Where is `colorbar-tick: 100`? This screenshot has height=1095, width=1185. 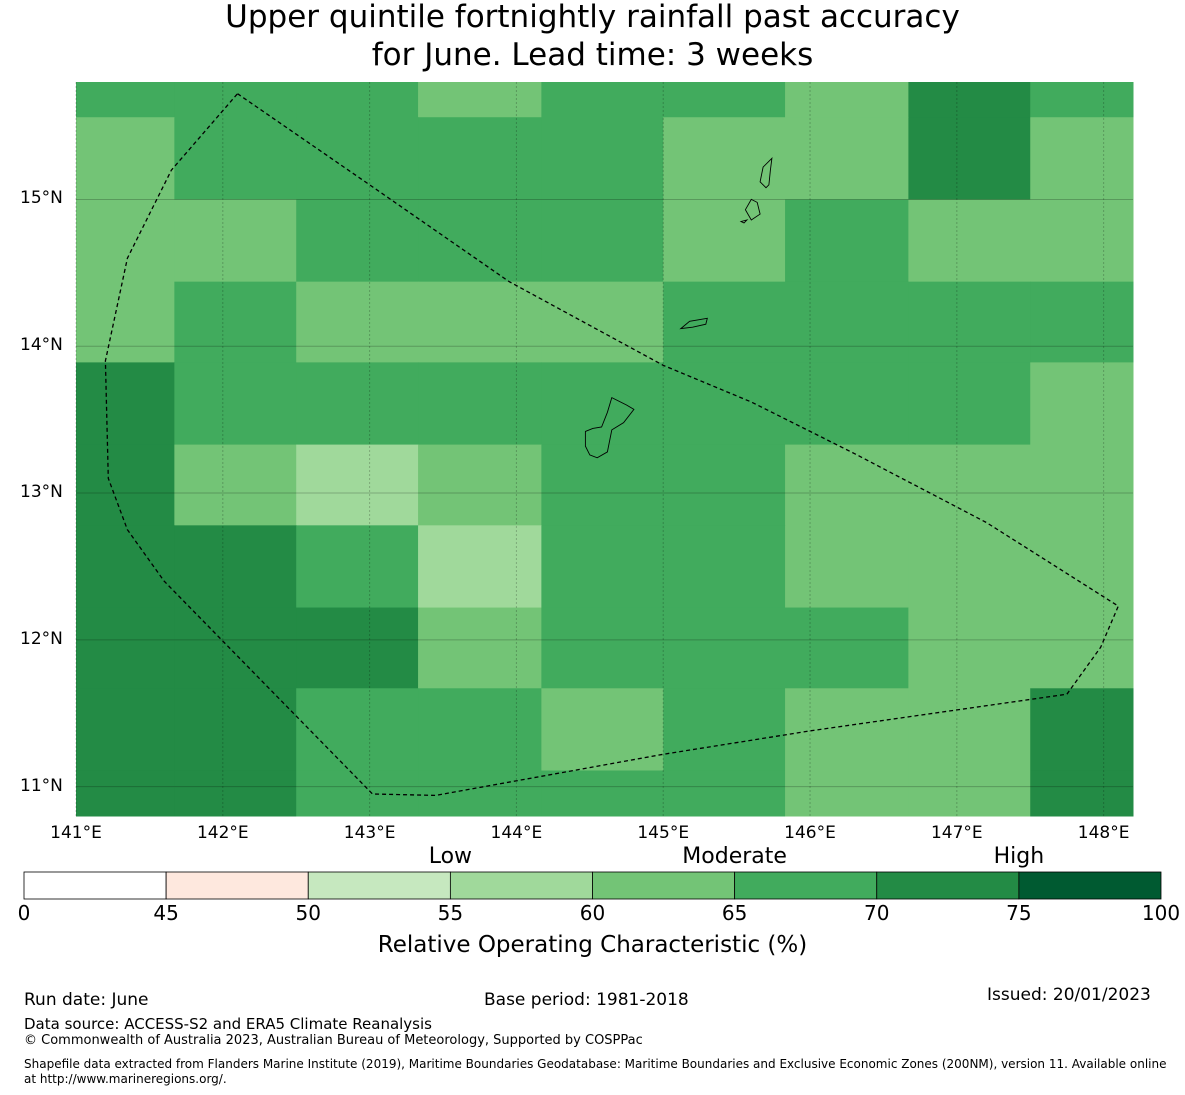
colorbar-tick: 100 is located at coordinates (1161, 913).